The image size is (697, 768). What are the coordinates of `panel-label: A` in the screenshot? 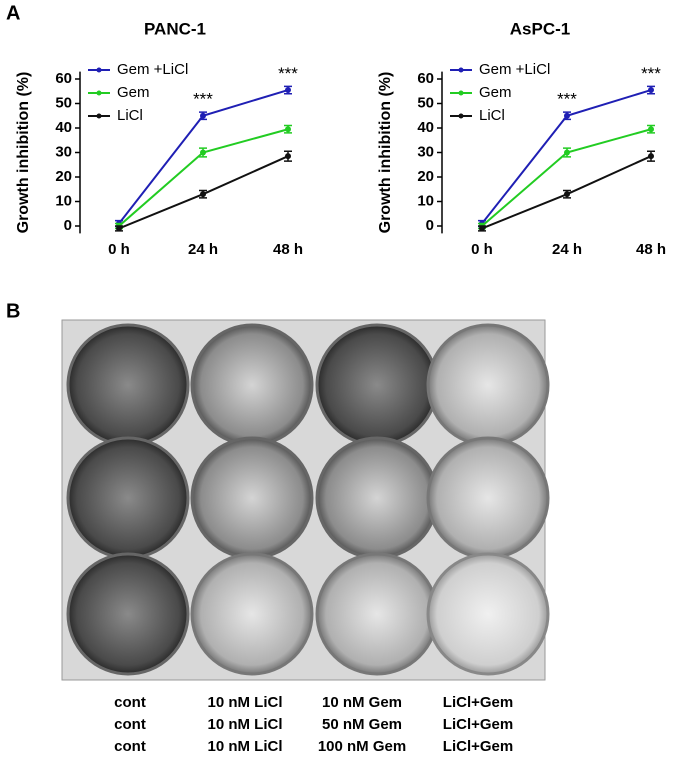 It's located at (13, 13).